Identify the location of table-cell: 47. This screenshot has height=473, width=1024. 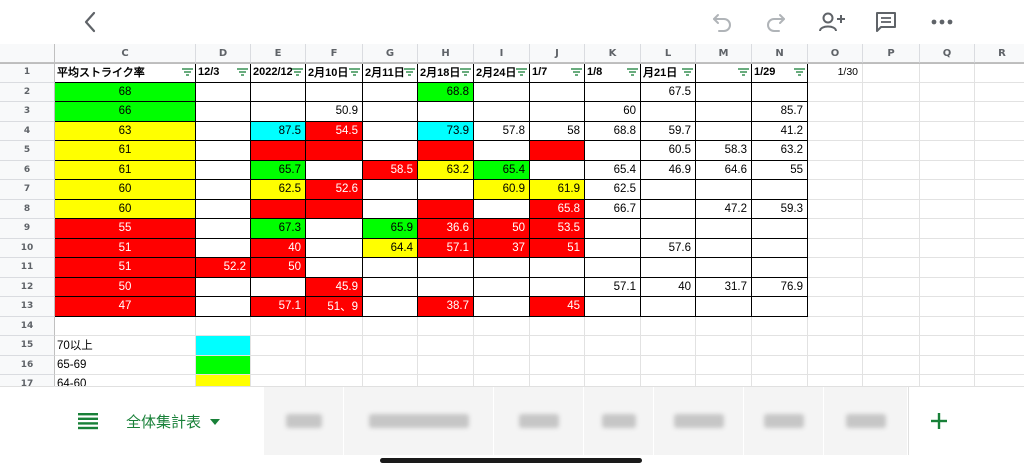
(125, 307).